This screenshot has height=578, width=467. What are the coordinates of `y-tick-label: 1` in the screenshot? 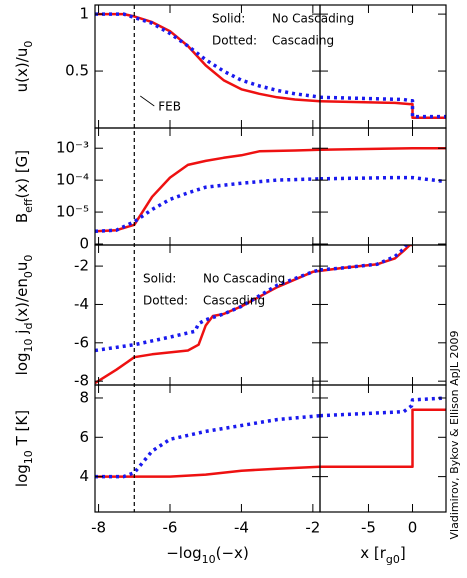 It's located at (84, 14).